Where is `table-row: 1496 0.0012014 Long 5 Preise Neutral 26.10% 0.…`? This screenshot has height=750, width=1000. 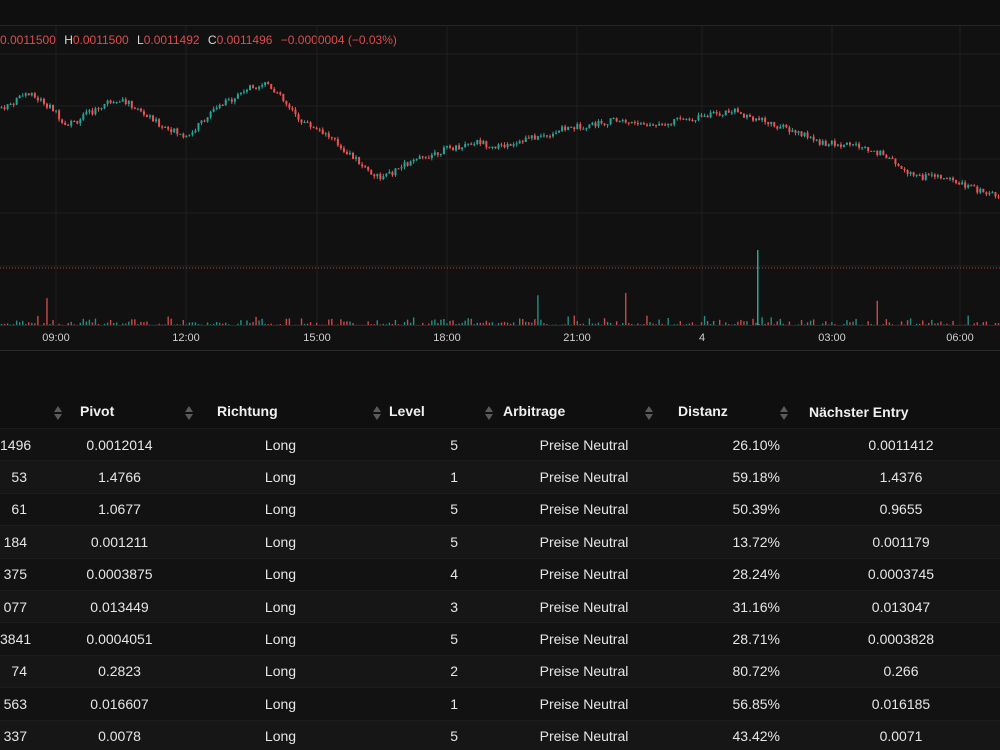 table-row: 1496 0.0012014 Long 5 Preise Neutral 26.10% 0.… is located at coordinates (500, 444).